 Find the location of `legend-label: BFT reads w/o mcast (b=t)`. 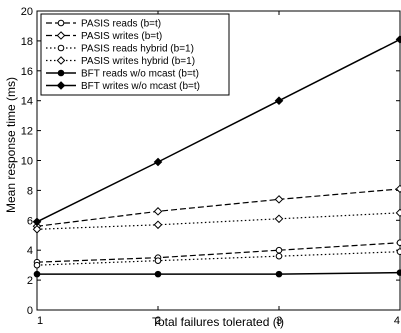

legend-label: BFT reads w/o mcast (b=t) is located at coordinates (140, 74).